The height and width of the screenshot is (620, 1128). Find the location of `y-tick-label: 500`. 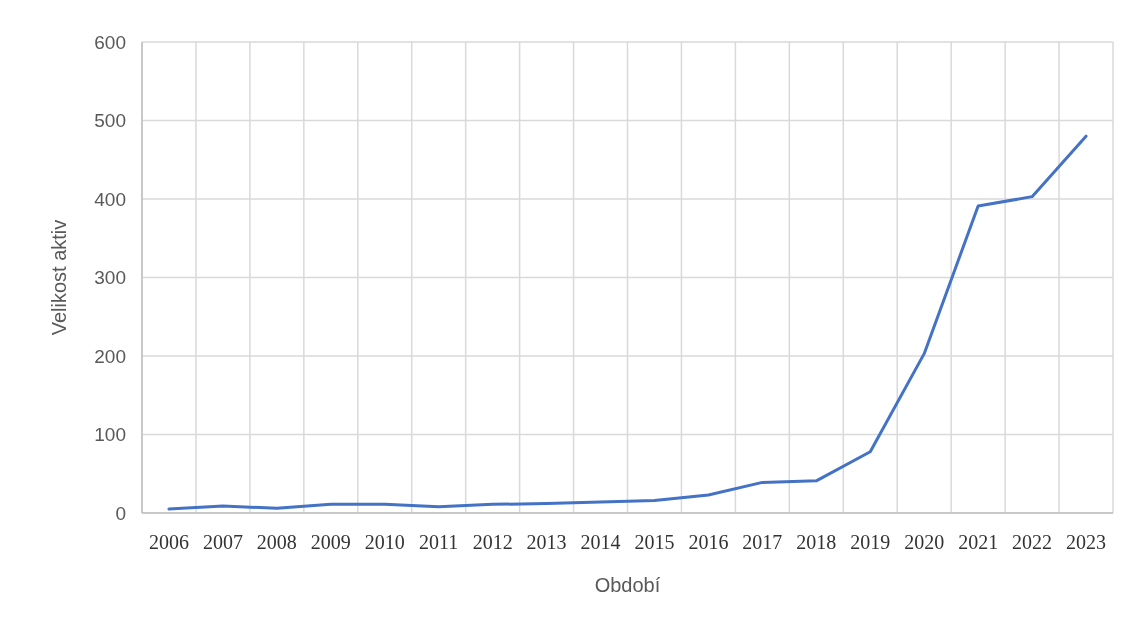

y-tick-label: 500 is located at coordinates (110, 121).